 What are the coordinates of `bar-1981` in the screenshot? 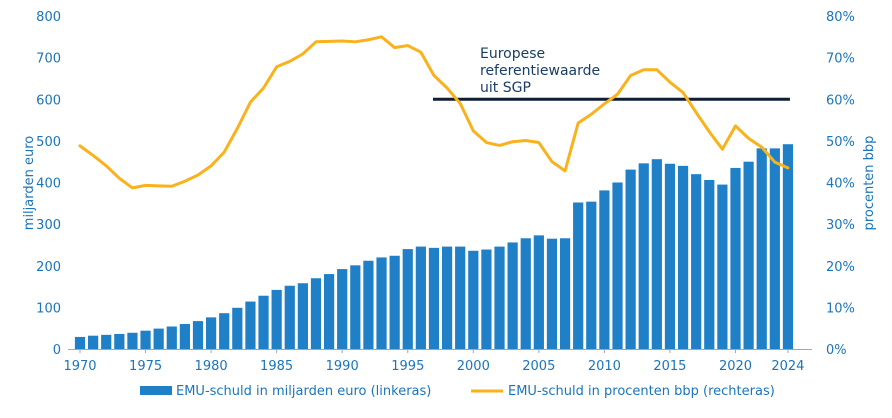 It's located at (224, 331).